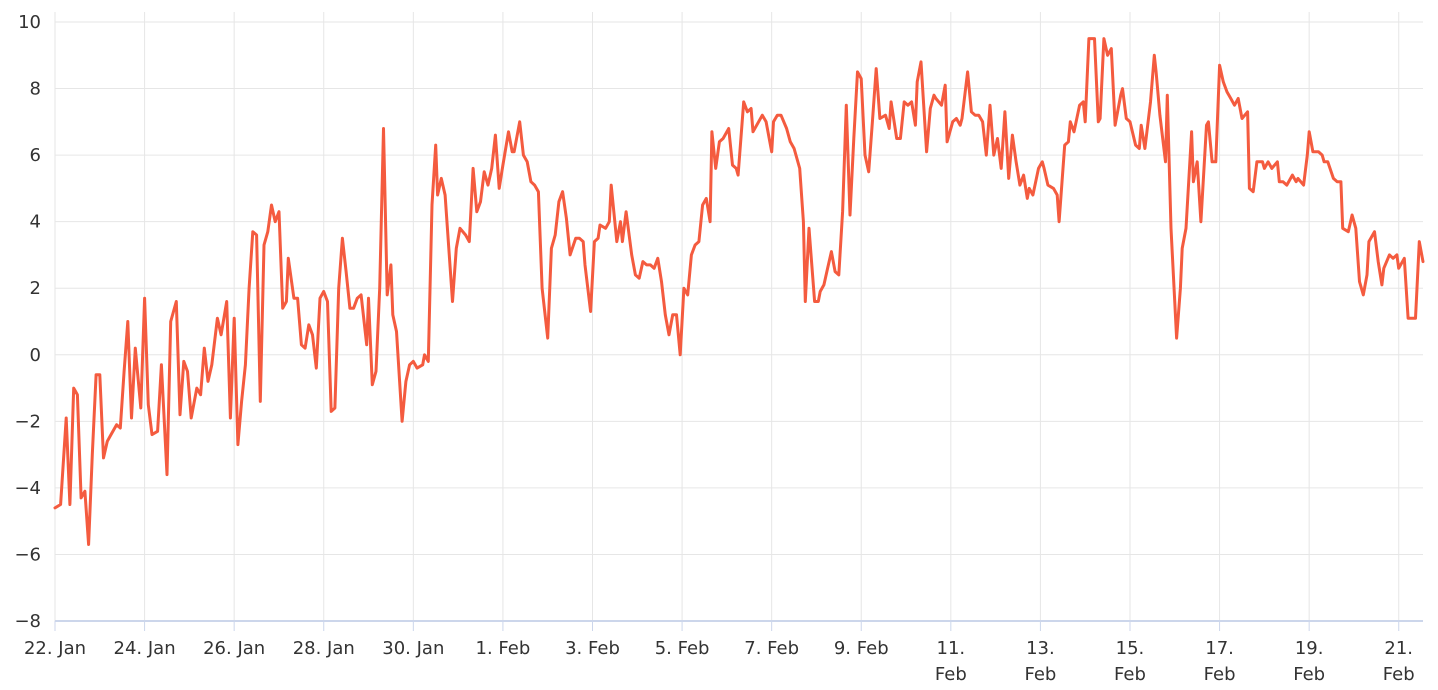 Image resolution: width=1438 pixels, height=690 pixels. What do you see at coordinates (324, 648) in the screenshot?
I see `x-tick-label: 28. Jan` at bounding box center [324, 648].